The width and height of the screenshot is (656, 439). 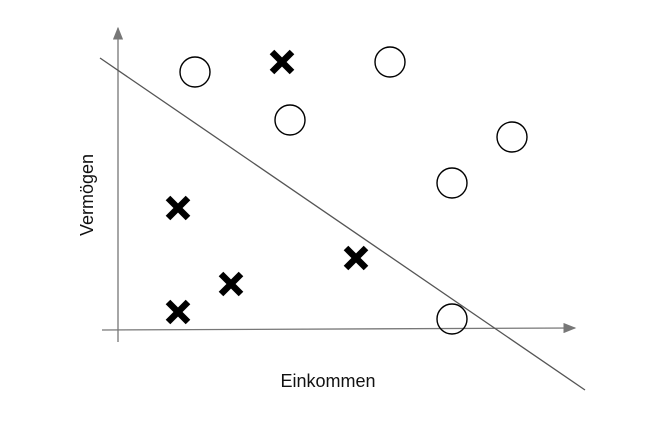 What do you see at coordinates (339, 328) in the screenshot?
I see `x-axis` at bounding box center [339, 328].